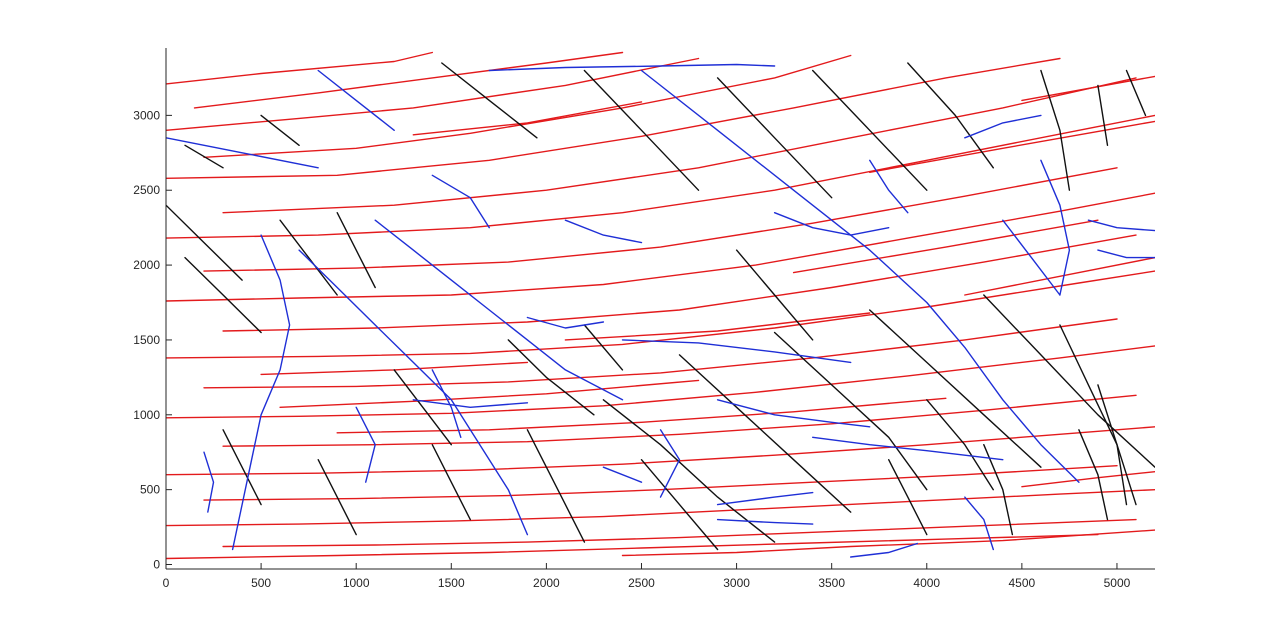 The image size is (1276, 644). What do you see at coordinates (146, 190) in the screenshot?
I see `y-tick-label: 2500` at bounding box center [146, 190].